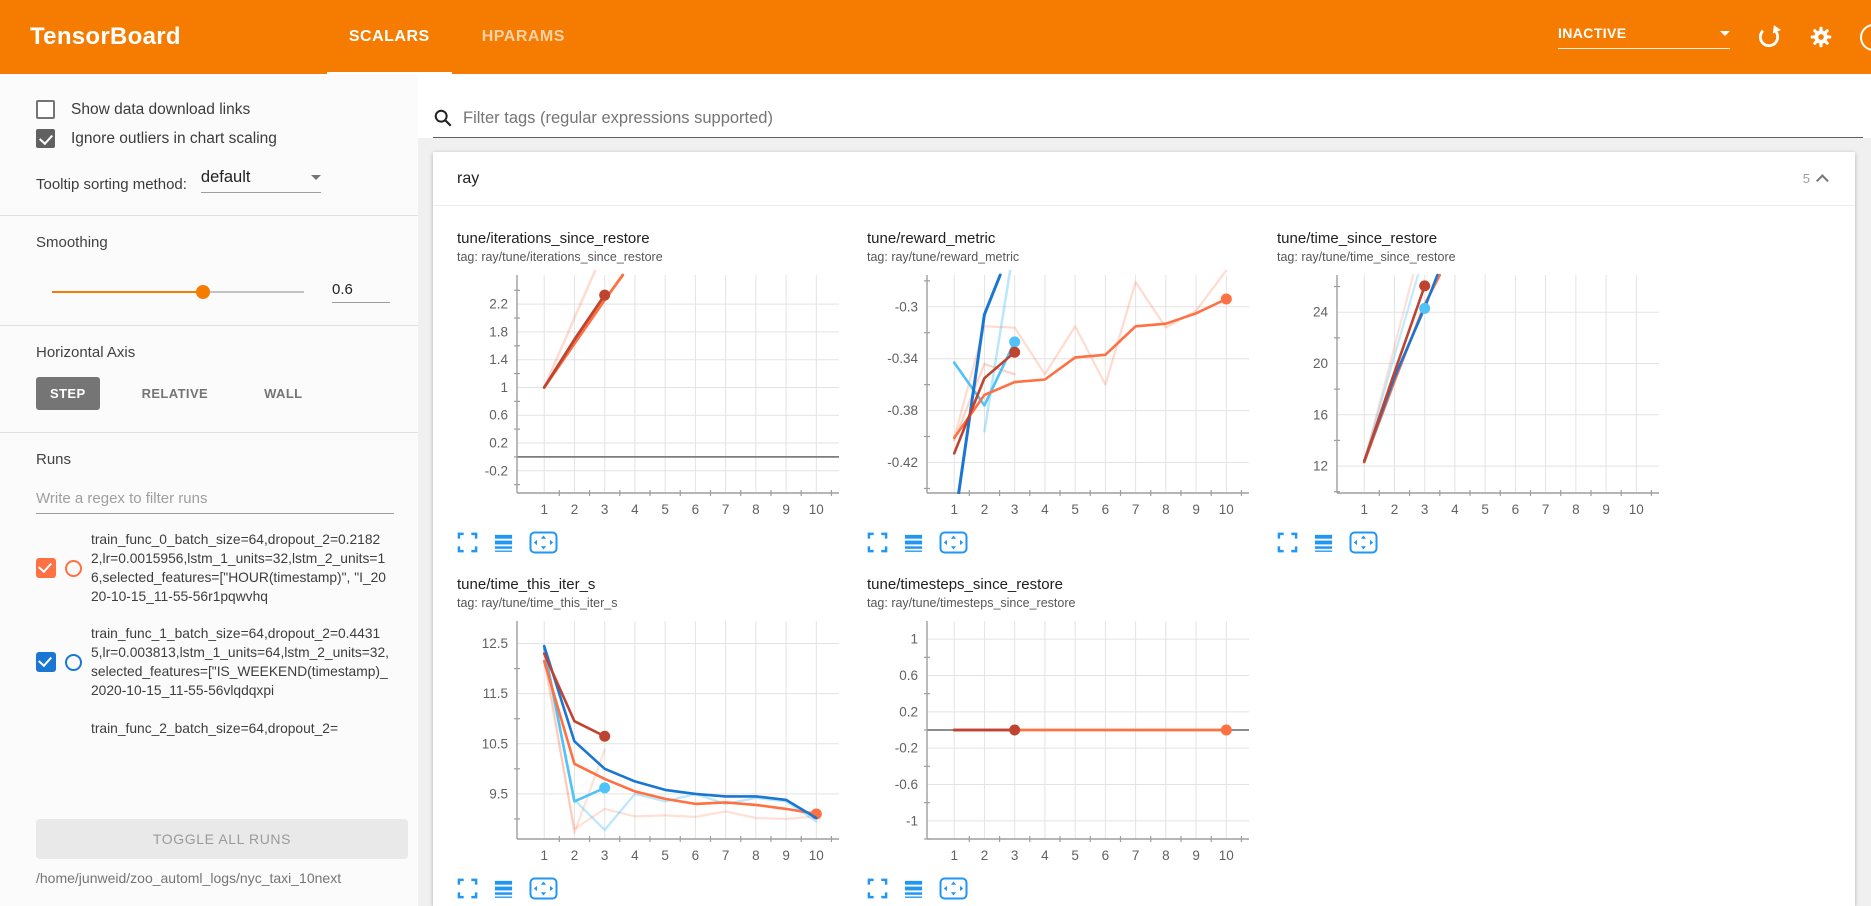 This screenshot has width=1871, height=906. What do you see at coordinates (943, 257) in the screenshot?
I see `chart-tag: tag: ray/tune/reward_metric` at bounding box center [943, 257].